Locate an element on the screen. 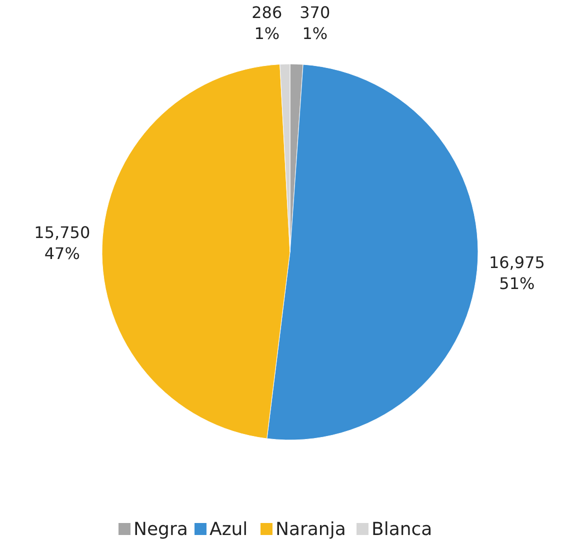 This screenshot has width=561, height=550. data-label: 370 1% is located at coordinates (315, 24).